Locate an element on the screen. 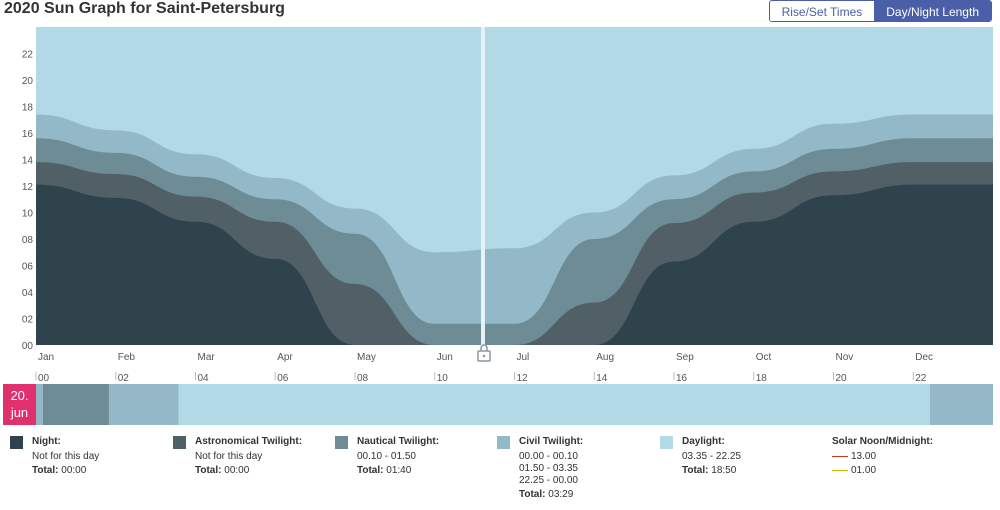 This screenshot has width=1000, height=510. nautical-swatch is located at coordinates (341, 442).